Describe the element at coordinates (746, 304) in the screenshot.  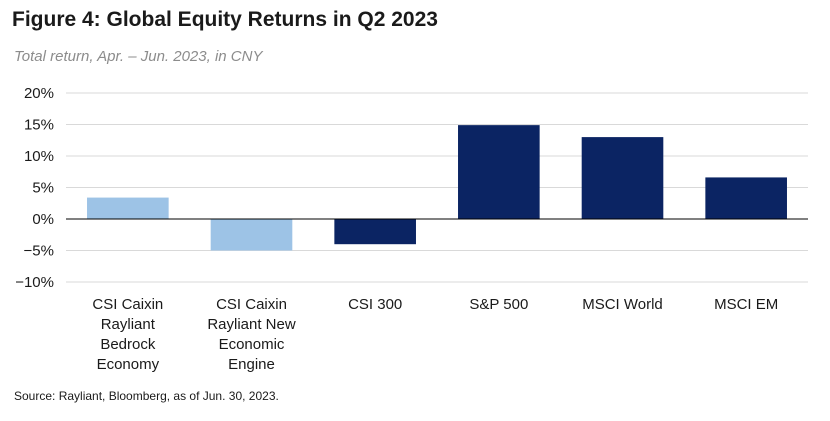
I see `x-category-label: MSCI EM` at that location.